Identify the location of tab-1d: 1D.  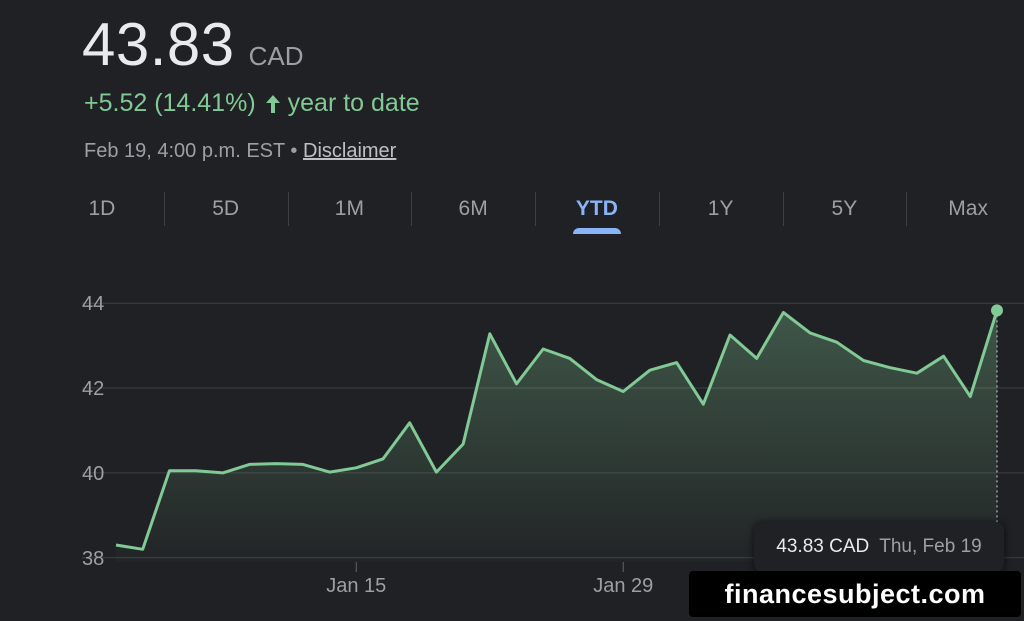
(102, 212).